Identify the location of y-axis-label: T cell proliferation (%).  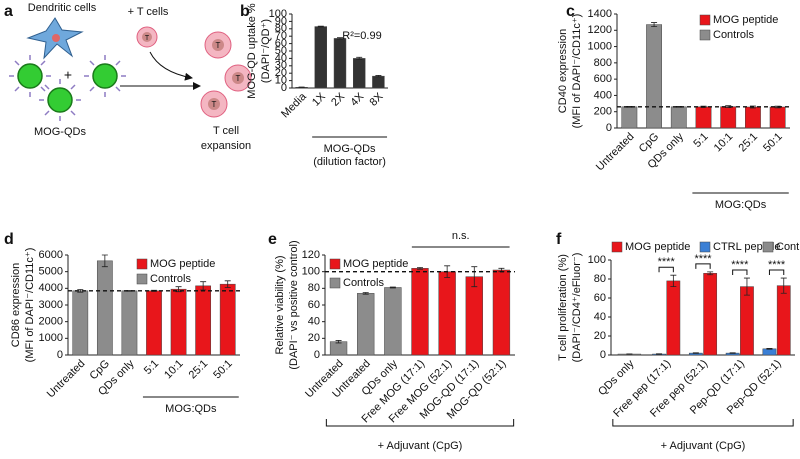
(563, 307).